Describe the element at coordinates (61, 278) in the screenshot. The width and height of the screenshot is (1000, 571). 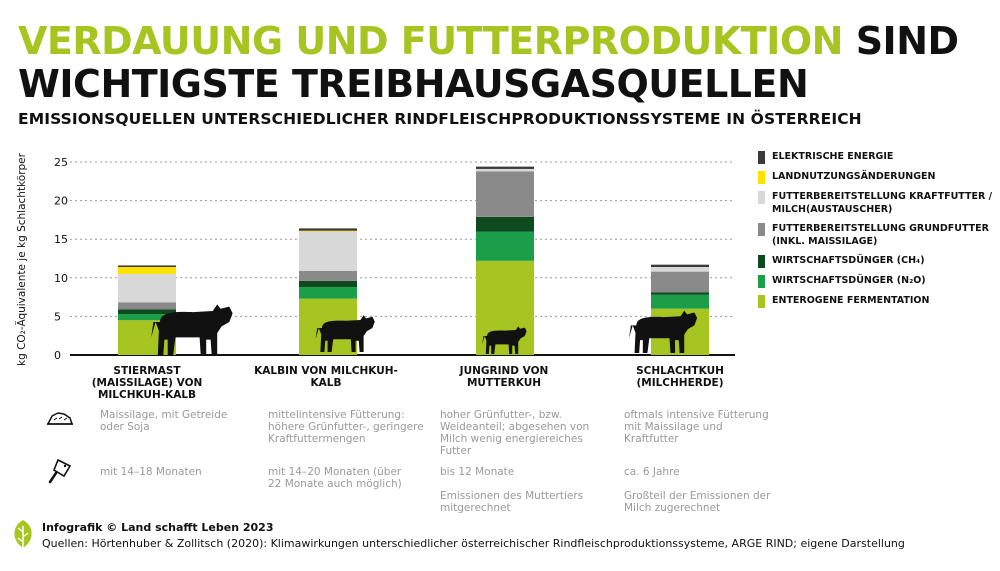
I see `y-tick-label: 10` at that location.